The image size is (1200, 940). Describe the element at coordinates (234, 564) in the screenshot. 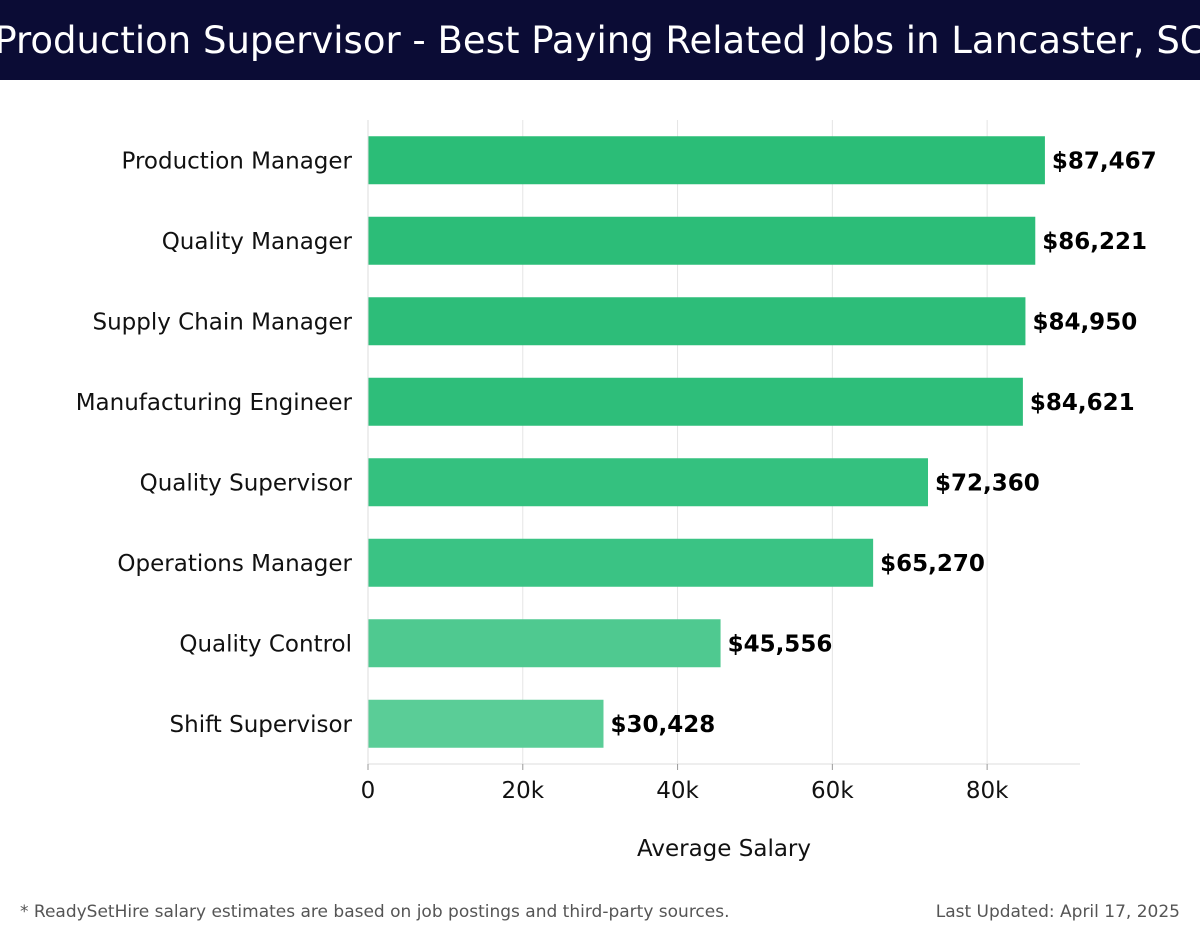

I see `category-label: Operations Manager` at that location.